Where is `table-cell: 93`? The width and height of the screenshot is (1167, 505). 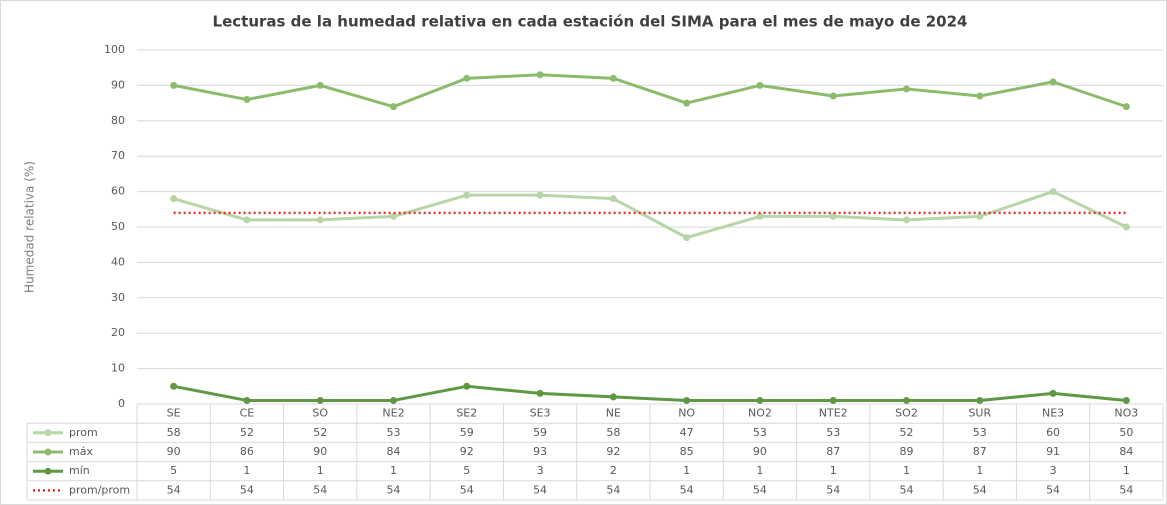
table-cell: 93 is located at coordinates (540, 451).